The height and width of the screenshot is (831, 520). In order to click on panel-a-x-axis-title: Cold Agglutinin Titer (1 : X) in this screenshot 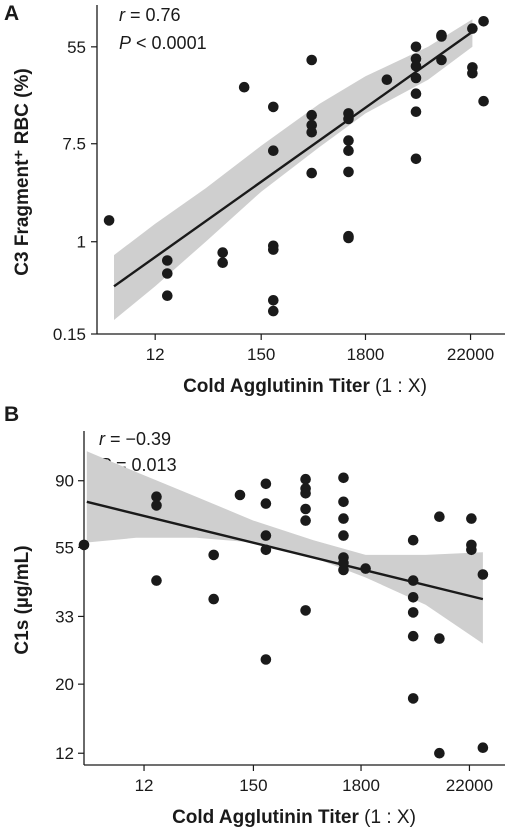, I will do `click(305, 386)`.